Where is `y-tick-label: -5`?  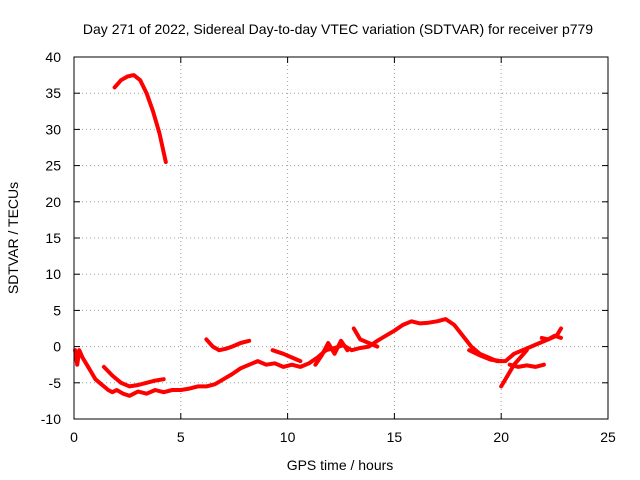 y-tick-label: -5 is located at coordinates (55, 383).